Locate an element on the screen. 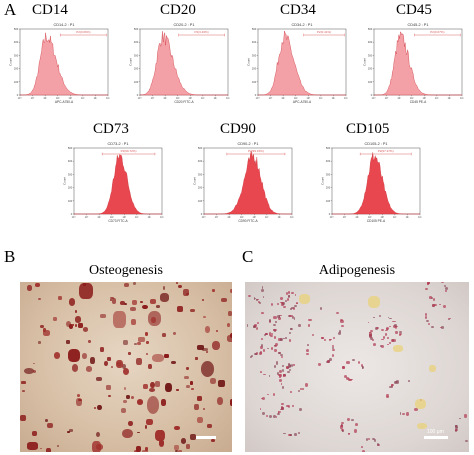 The width and height of the screenshot is (474, 455). y-axis-label: Count is located at coordinates (365, 62).